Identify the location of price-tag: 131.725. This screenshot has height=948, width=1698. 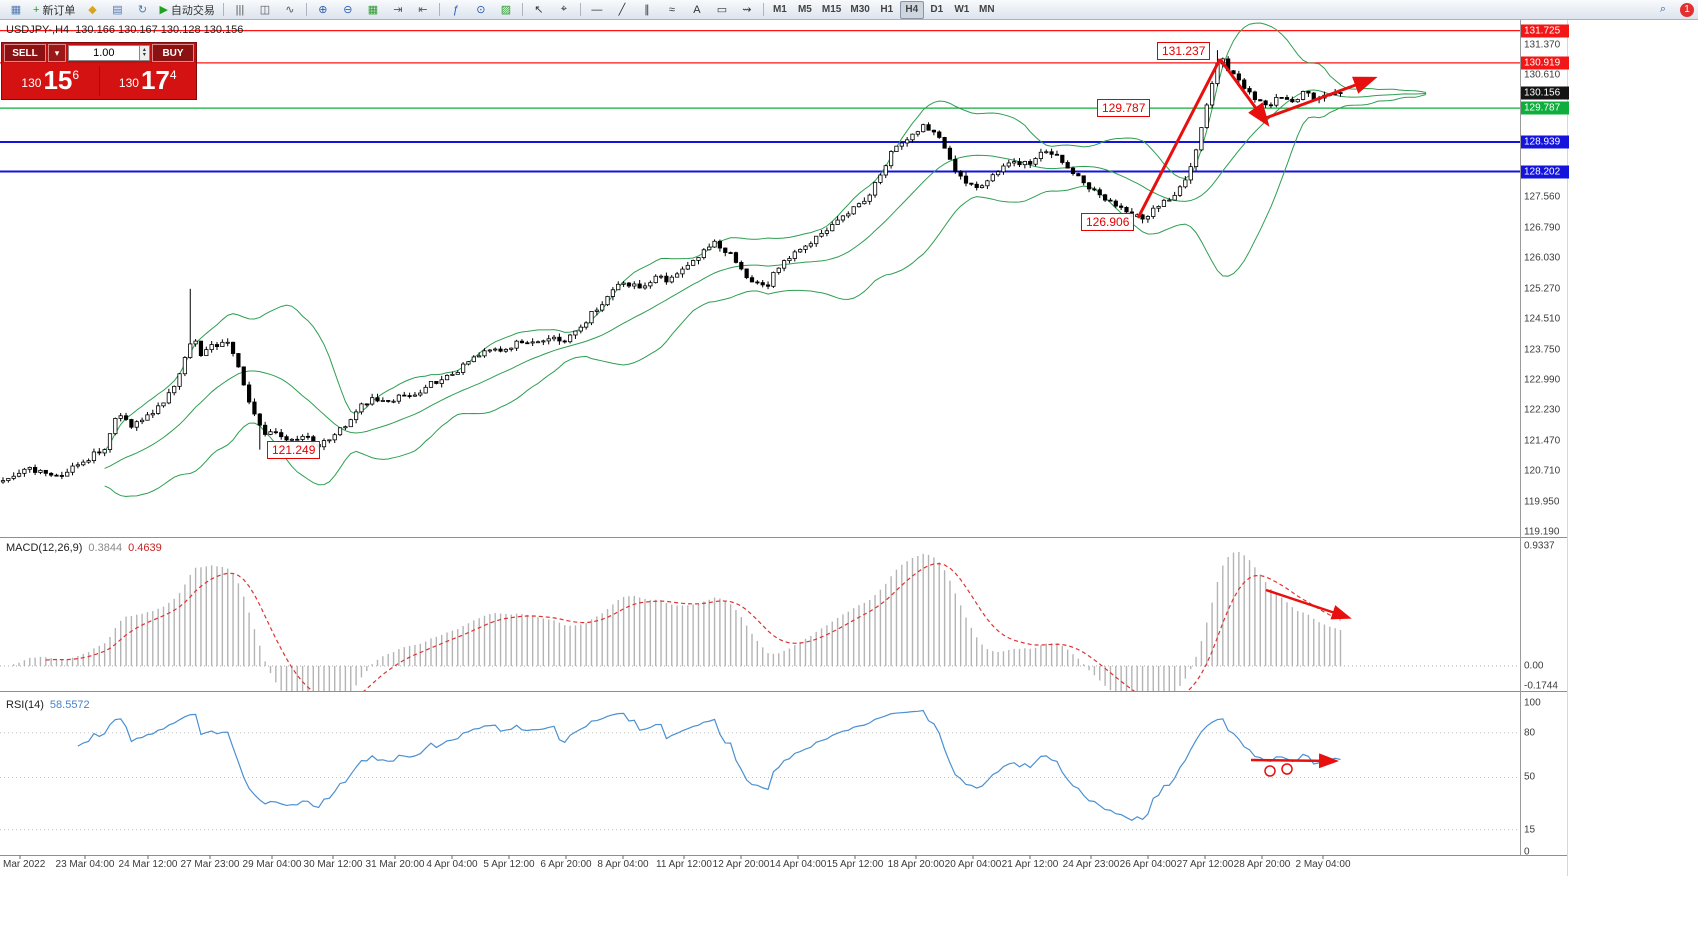
(1545, 31).